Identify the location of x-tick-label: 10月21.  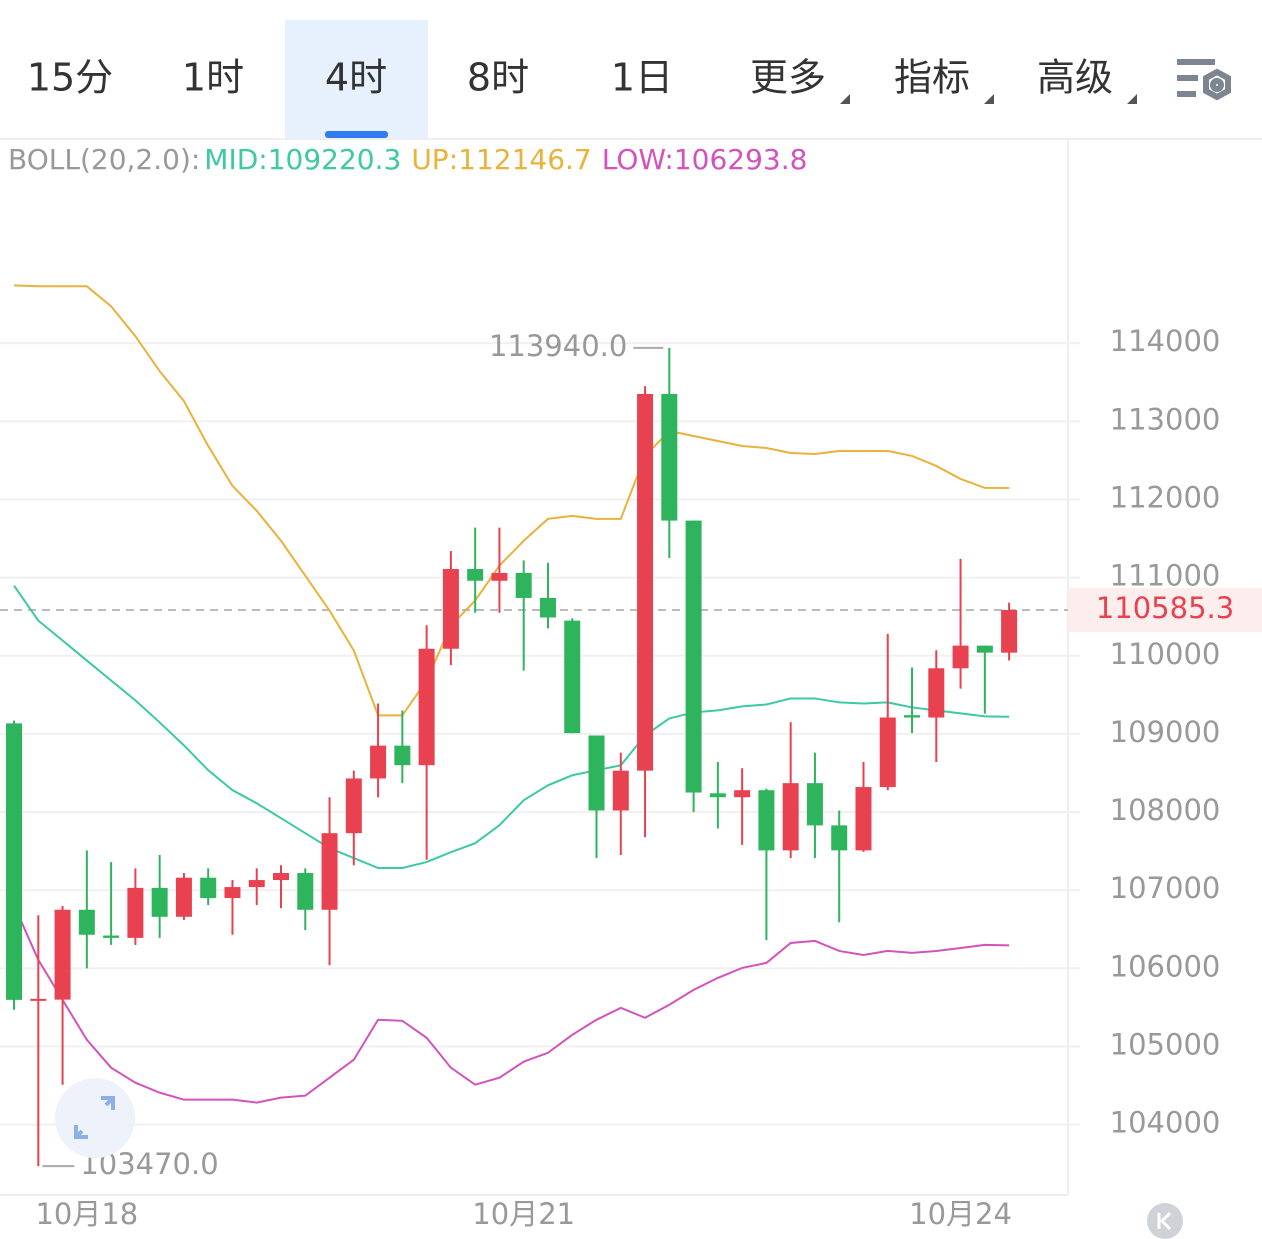
(523, 1214).